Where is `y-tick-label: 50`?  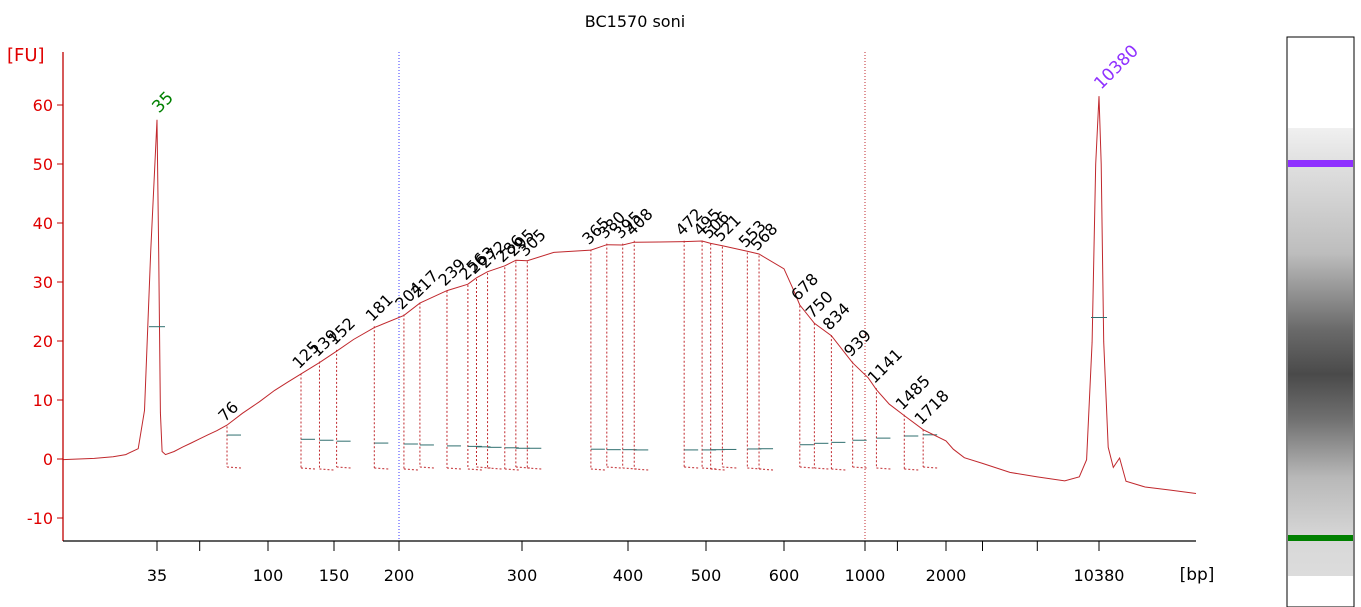
y-tick-label: 50 is located at coordinates (43, 164).